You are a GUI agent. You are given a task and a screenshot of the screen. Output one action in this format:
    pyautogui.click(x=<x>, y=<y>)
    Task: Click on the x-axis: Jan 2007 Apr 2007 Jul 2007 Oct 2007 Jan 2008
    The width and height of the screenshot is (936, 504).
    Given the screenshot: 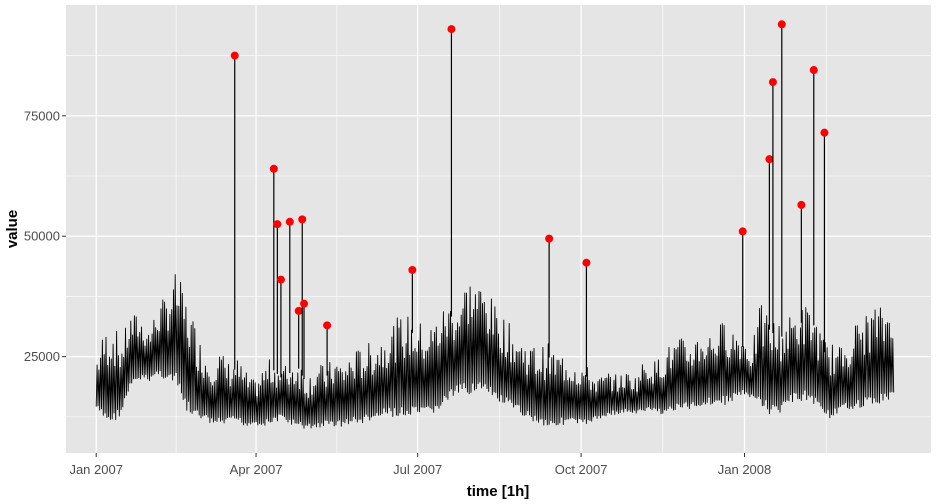 What is the action you would take?
    pyautogui.click(x=420, y=465)
    